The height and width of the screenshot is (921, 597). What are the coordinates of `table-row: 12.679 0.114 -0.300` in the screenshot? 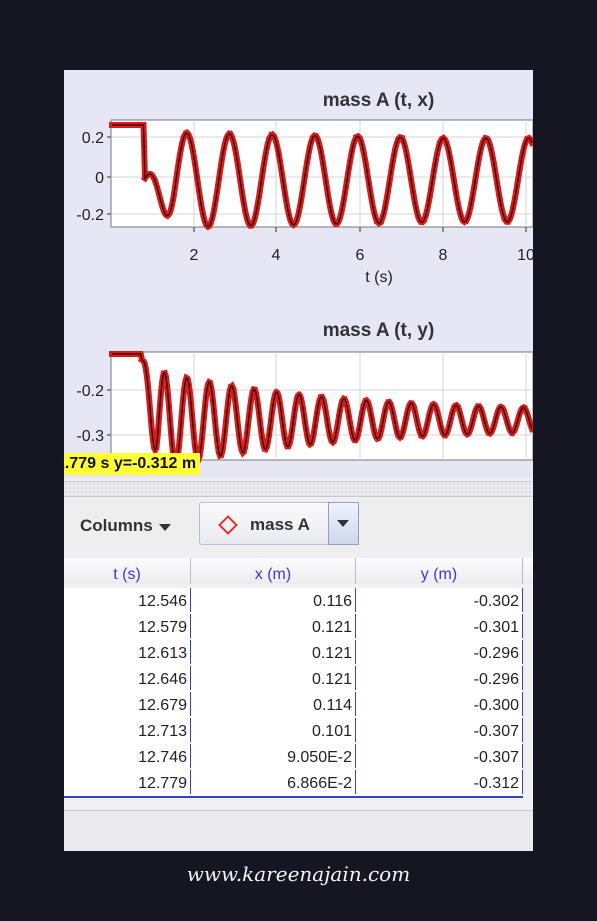 It's located at (293, 706).